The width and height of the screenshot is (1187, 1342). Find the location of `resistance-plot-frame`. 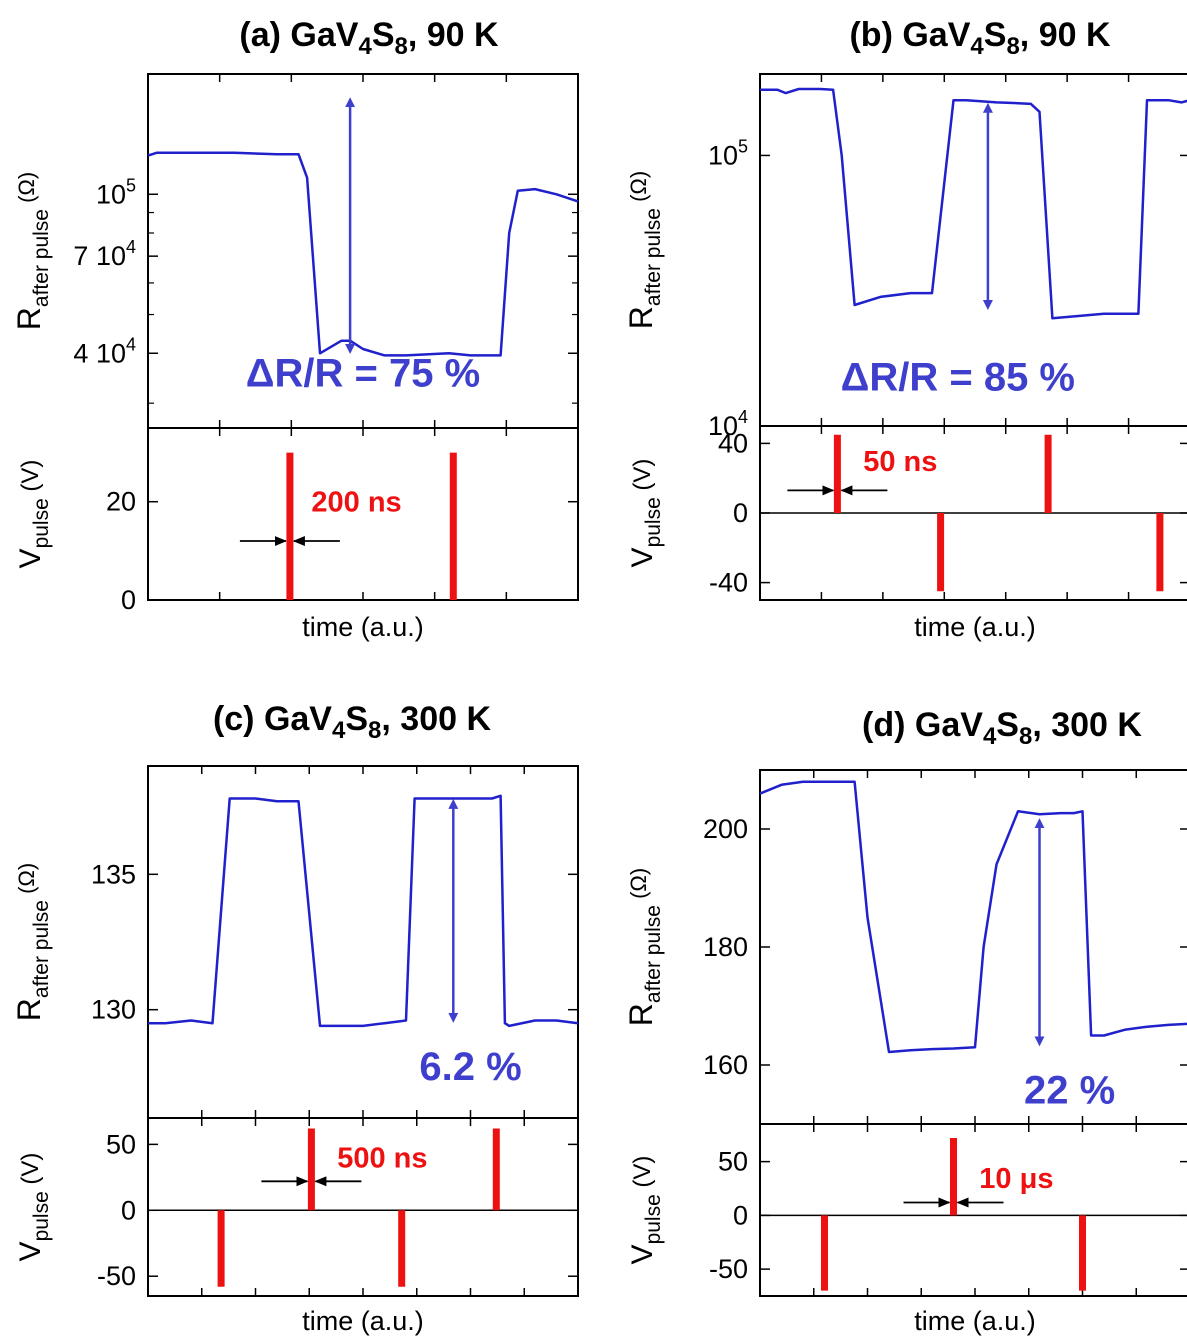

resistance-plot-frame is located at coordinates (973, 947).